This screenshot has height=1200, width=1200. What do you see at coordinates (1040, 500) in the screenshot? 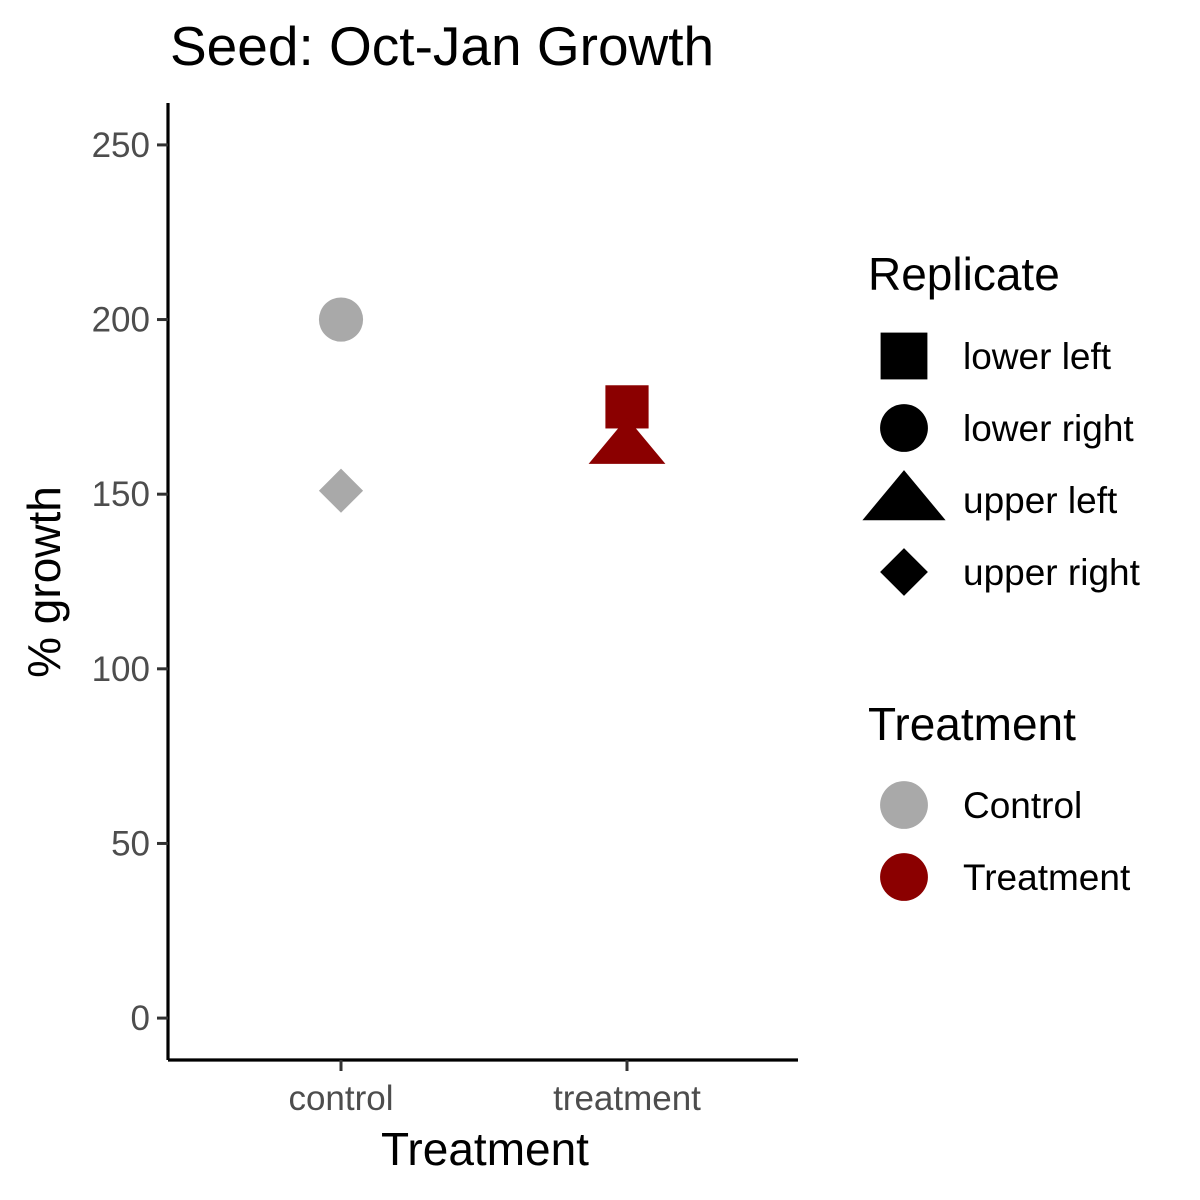
I see `legend-label: upper left` at bounding box center [1040, 500].